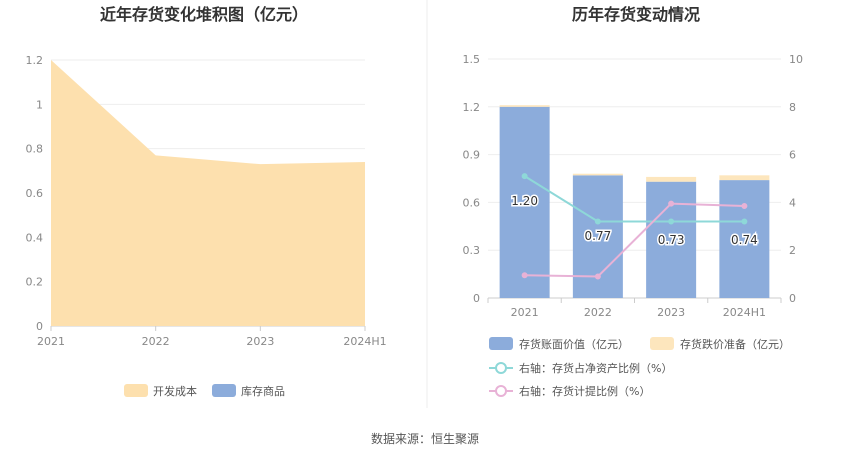  I want to click on bar-value-label: 0.73, so click(671, 240).